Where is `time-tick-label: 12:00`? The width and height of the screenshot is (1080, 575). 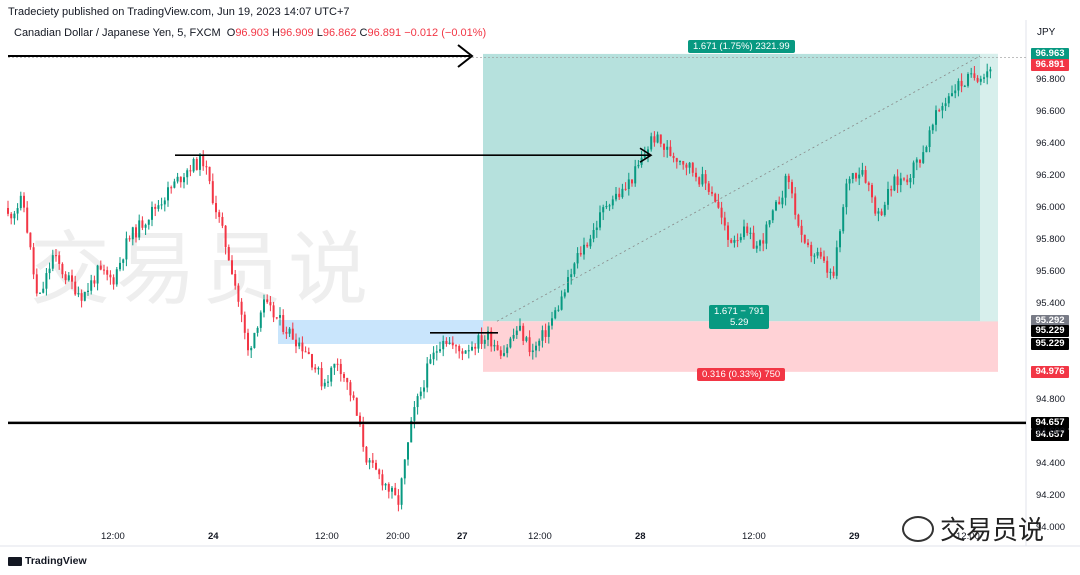 time-tick-label: 12:00 is located at coordinates (113, 536).